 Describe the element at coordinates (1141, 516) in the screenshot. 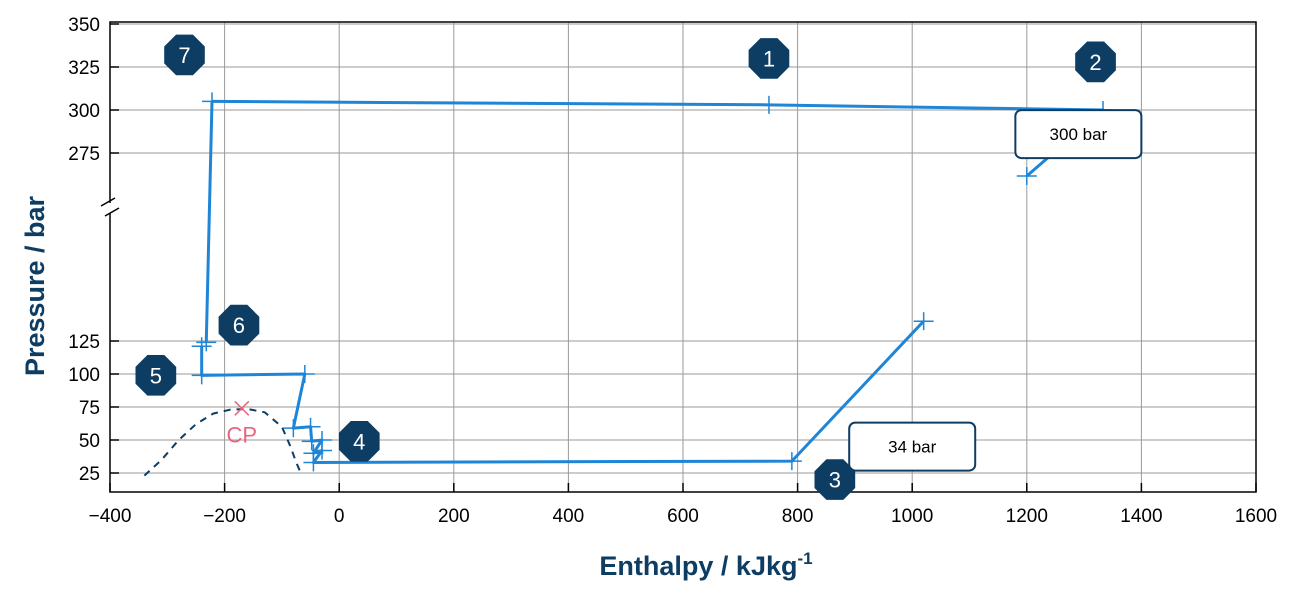

I see `x-tick-label: 1400` at that location.